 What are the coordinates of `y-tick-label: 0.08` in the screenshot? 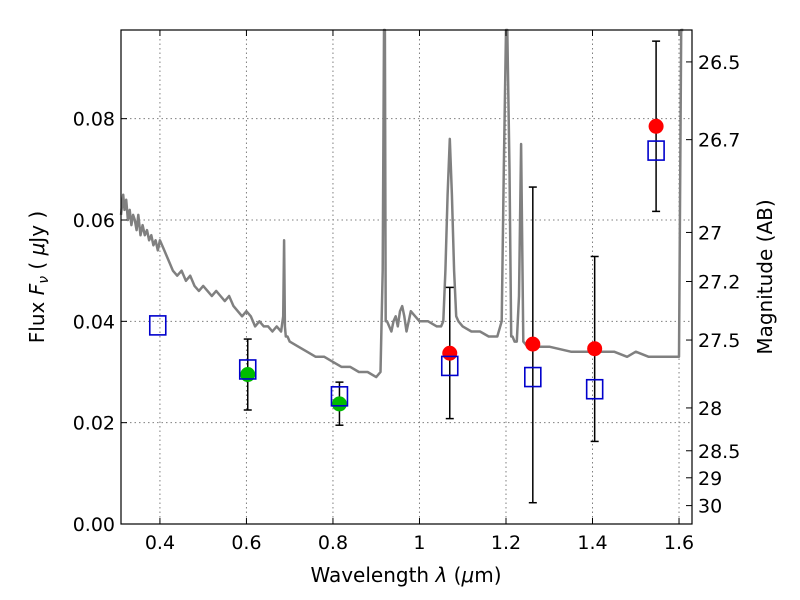 It's located at (94, 120).